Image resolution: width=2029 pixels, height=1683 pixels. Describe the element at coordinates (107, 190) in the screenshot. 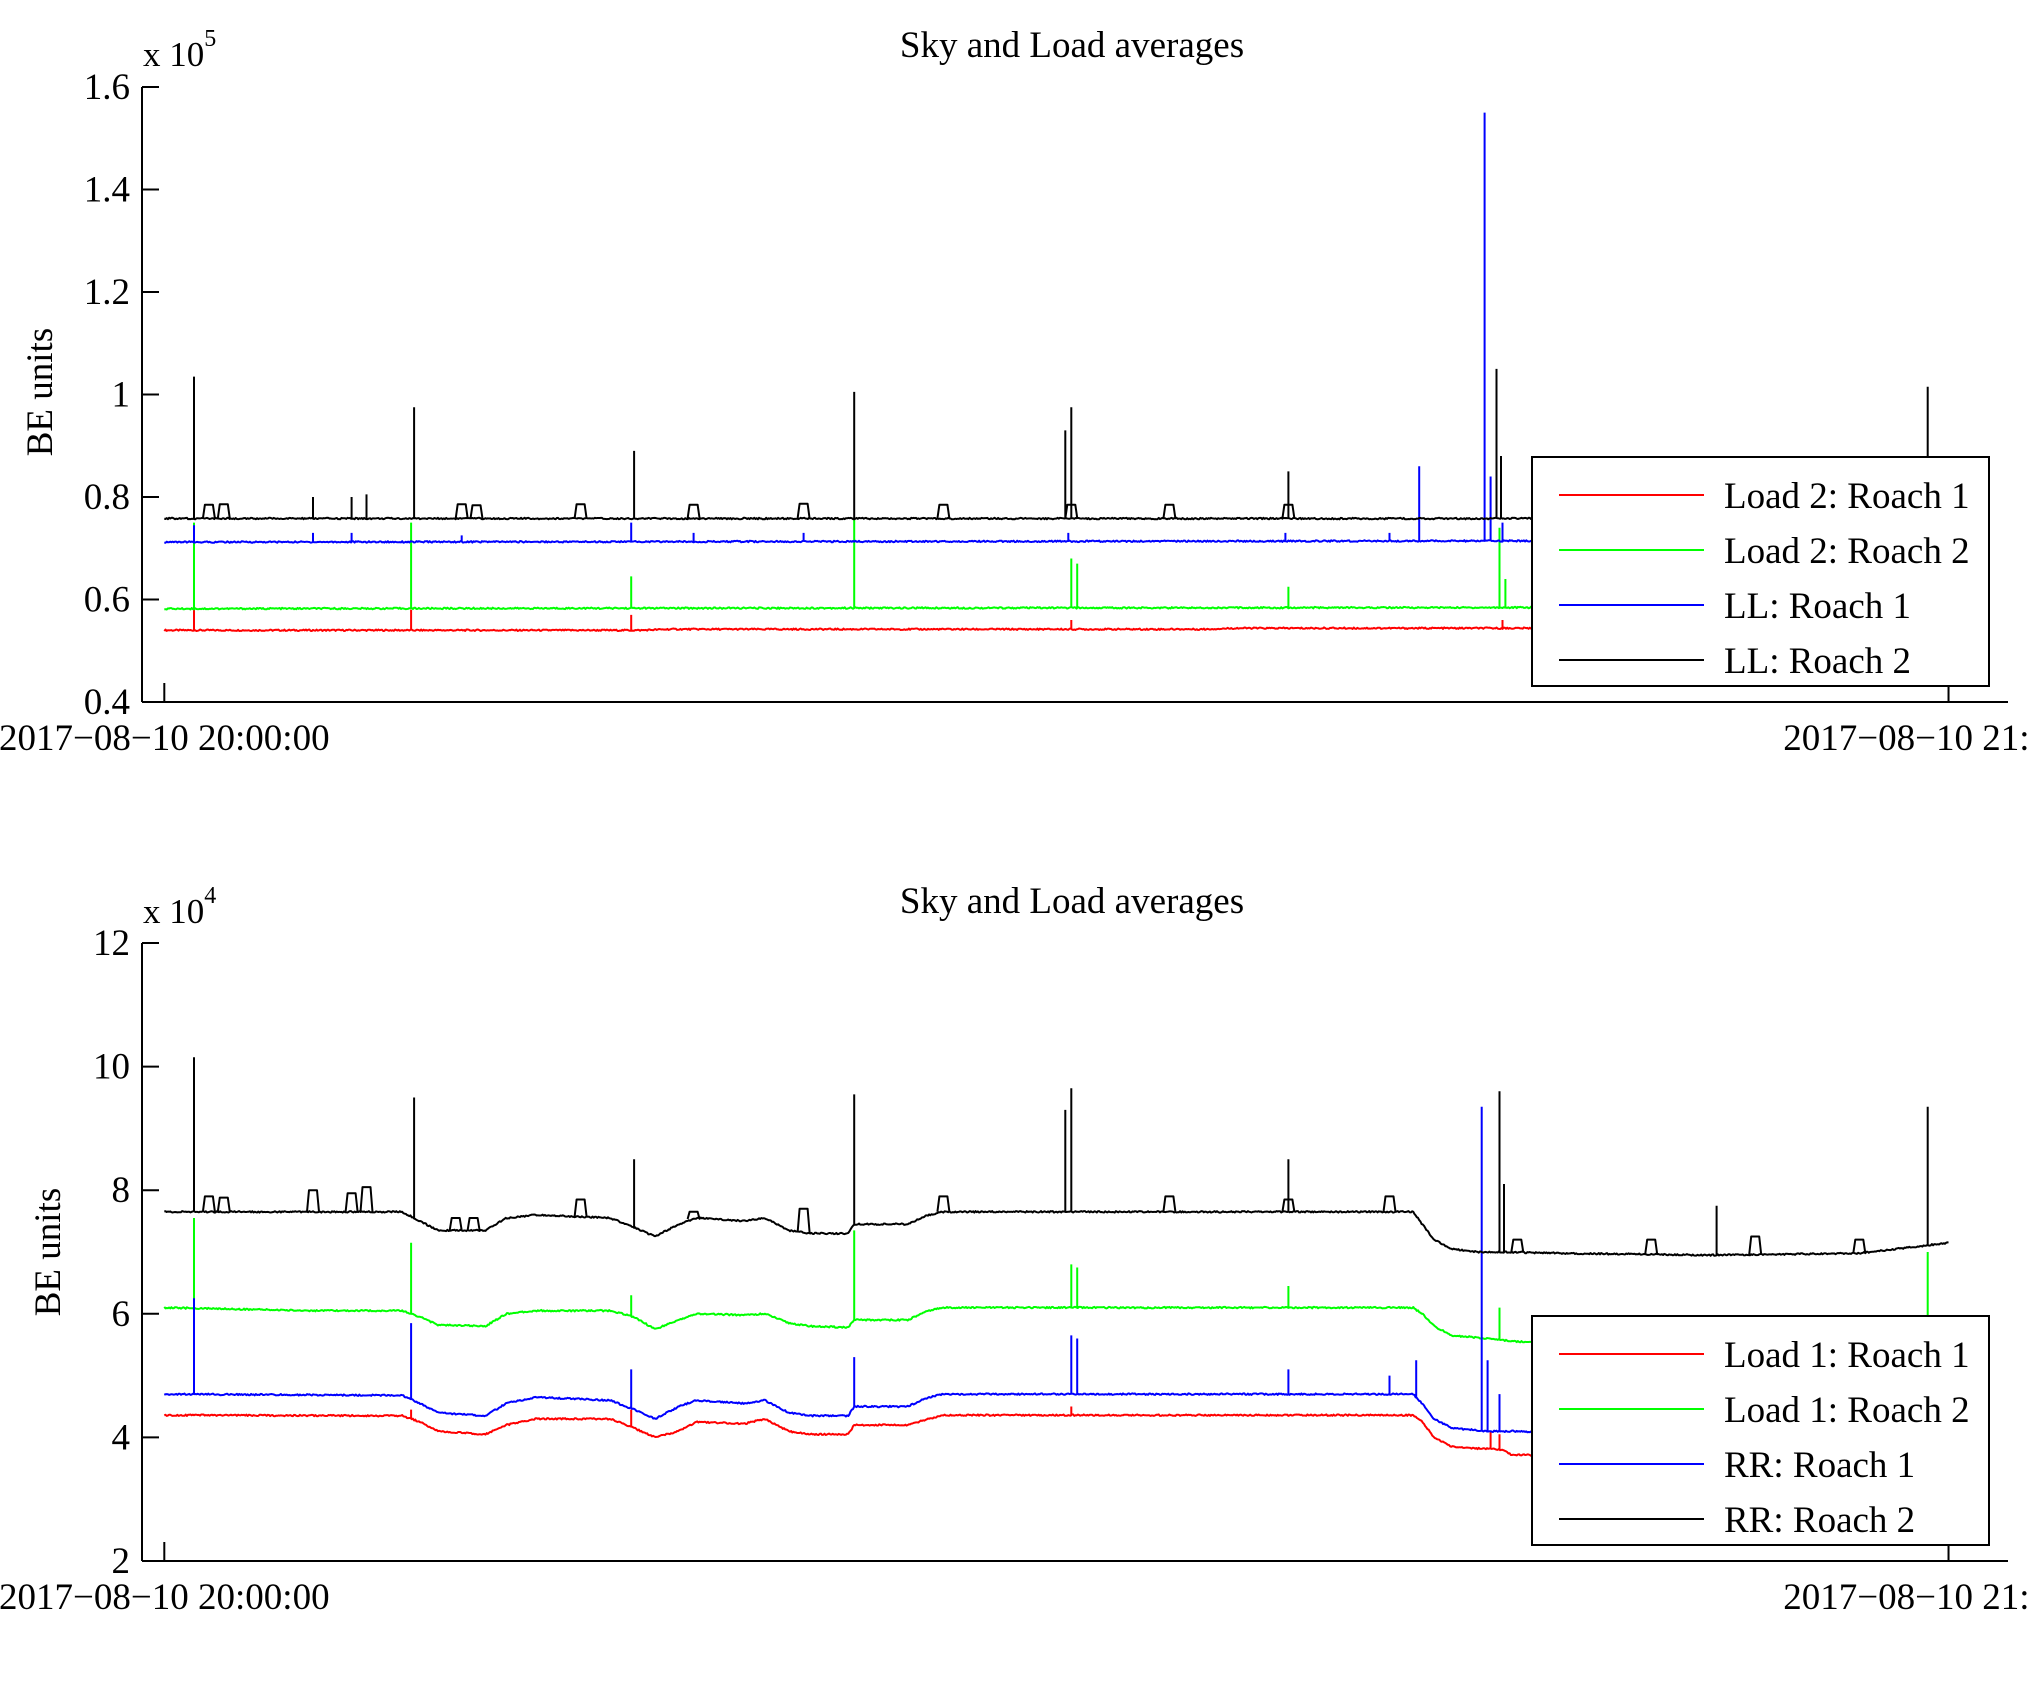

I see `top-y-tick-label-5: 1.4` at that location.